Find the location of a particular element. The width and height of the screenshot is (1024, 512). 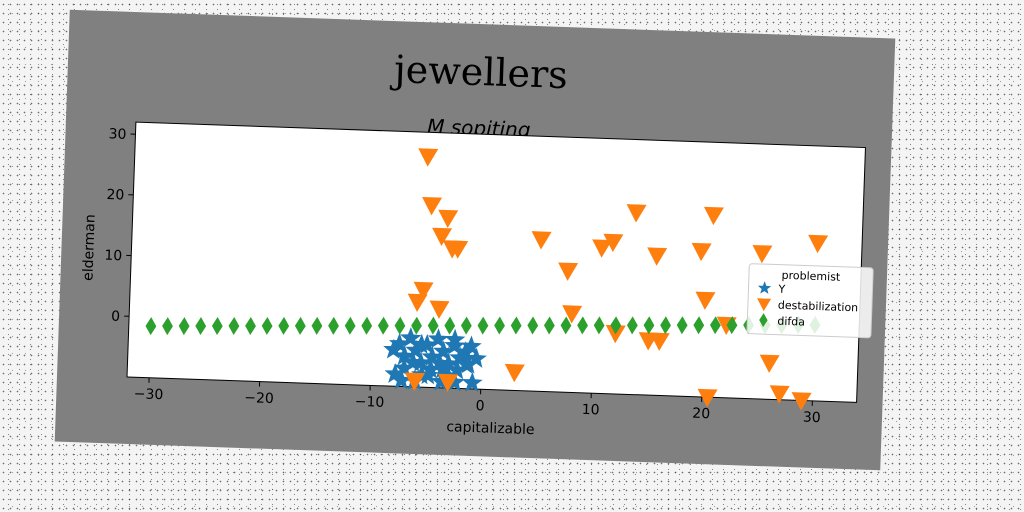

x-tick-label: 10 is located at coordinates (590, 410).